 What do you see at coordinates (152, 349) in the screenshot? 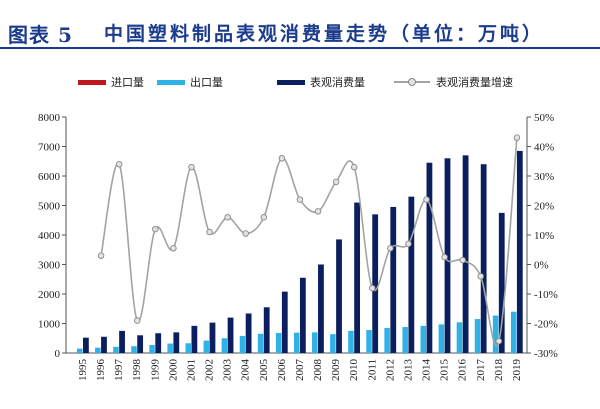
I see `bar-export-1999` at bounding box center [152, 349].